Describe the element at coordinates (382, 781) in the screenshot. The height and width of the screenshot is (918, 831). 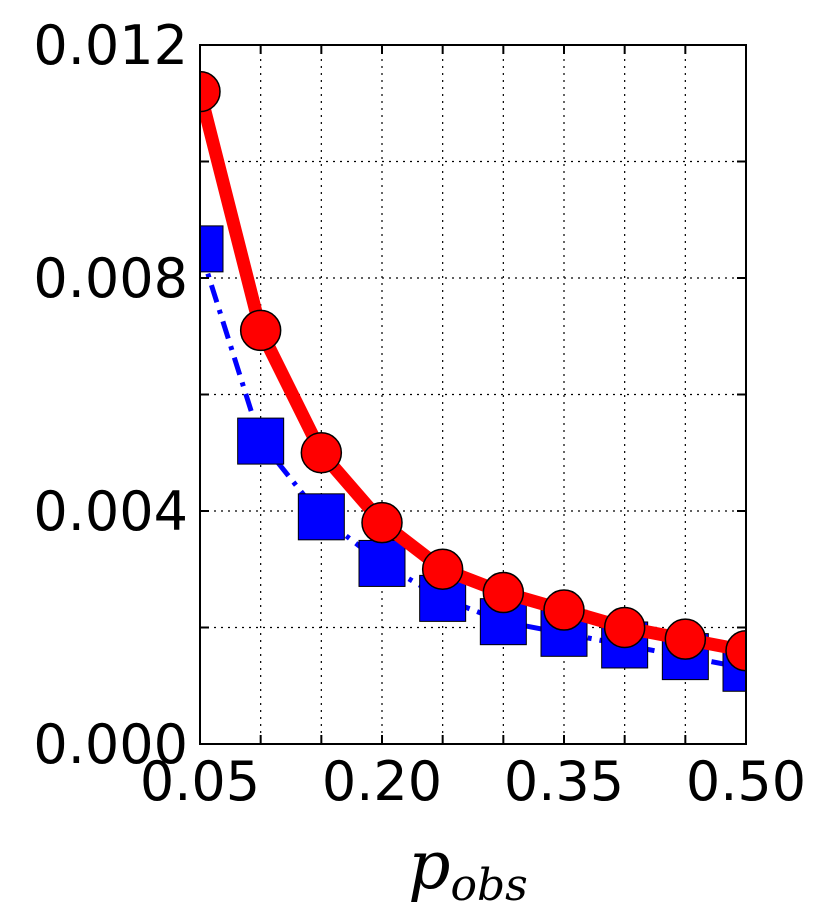
I see `x-tick-label-1: 0.20` at that location.